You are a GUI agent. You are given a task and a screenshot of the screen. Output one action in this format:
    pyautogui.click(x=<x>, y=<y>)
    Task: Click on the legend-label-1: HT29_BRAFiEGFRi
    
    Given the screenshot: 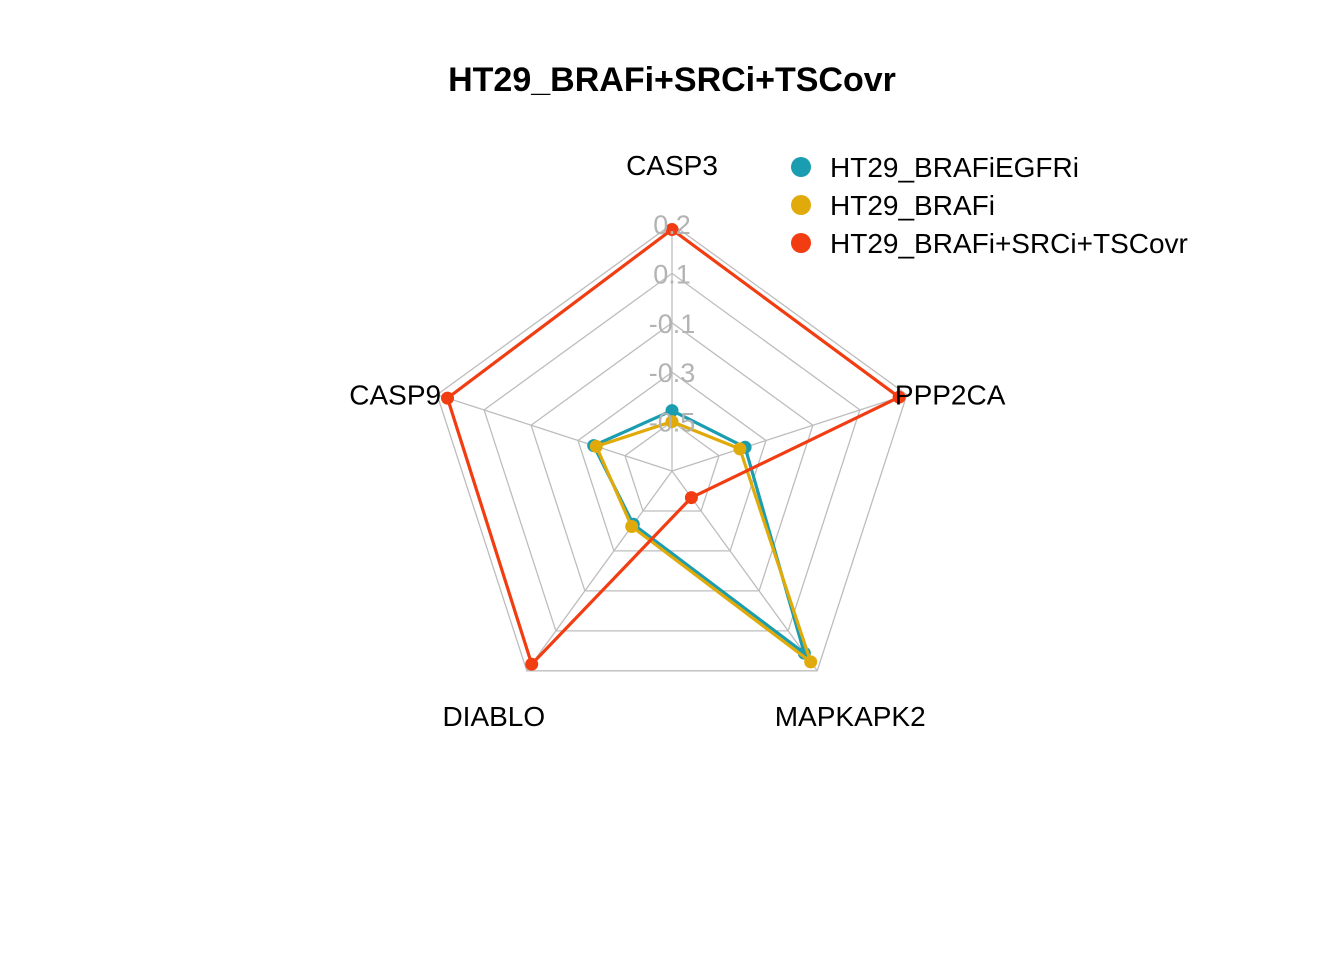 What is the action you would take?
    pyautogui.click(x=954, y=167)
    